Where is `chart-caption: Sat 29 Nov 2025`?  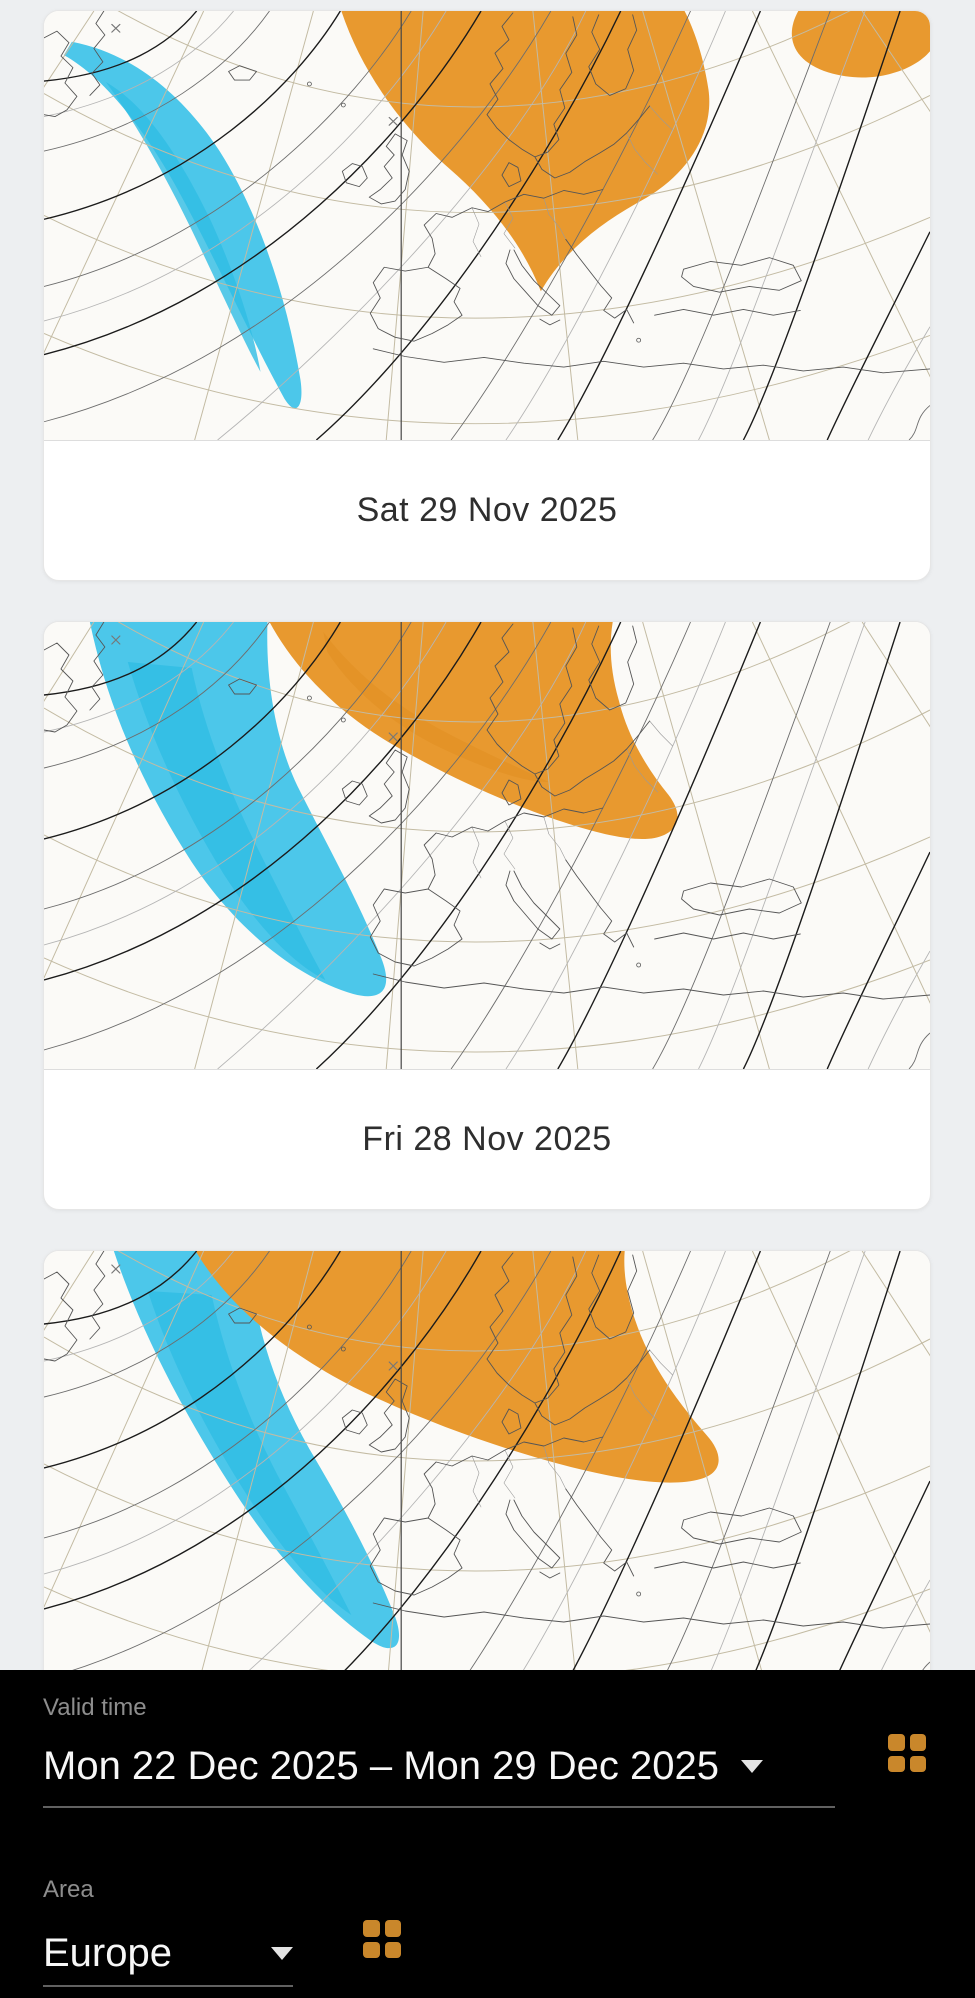 chart-caption: Sat 29 Nov 2025 is located at coordinates (487, 510).